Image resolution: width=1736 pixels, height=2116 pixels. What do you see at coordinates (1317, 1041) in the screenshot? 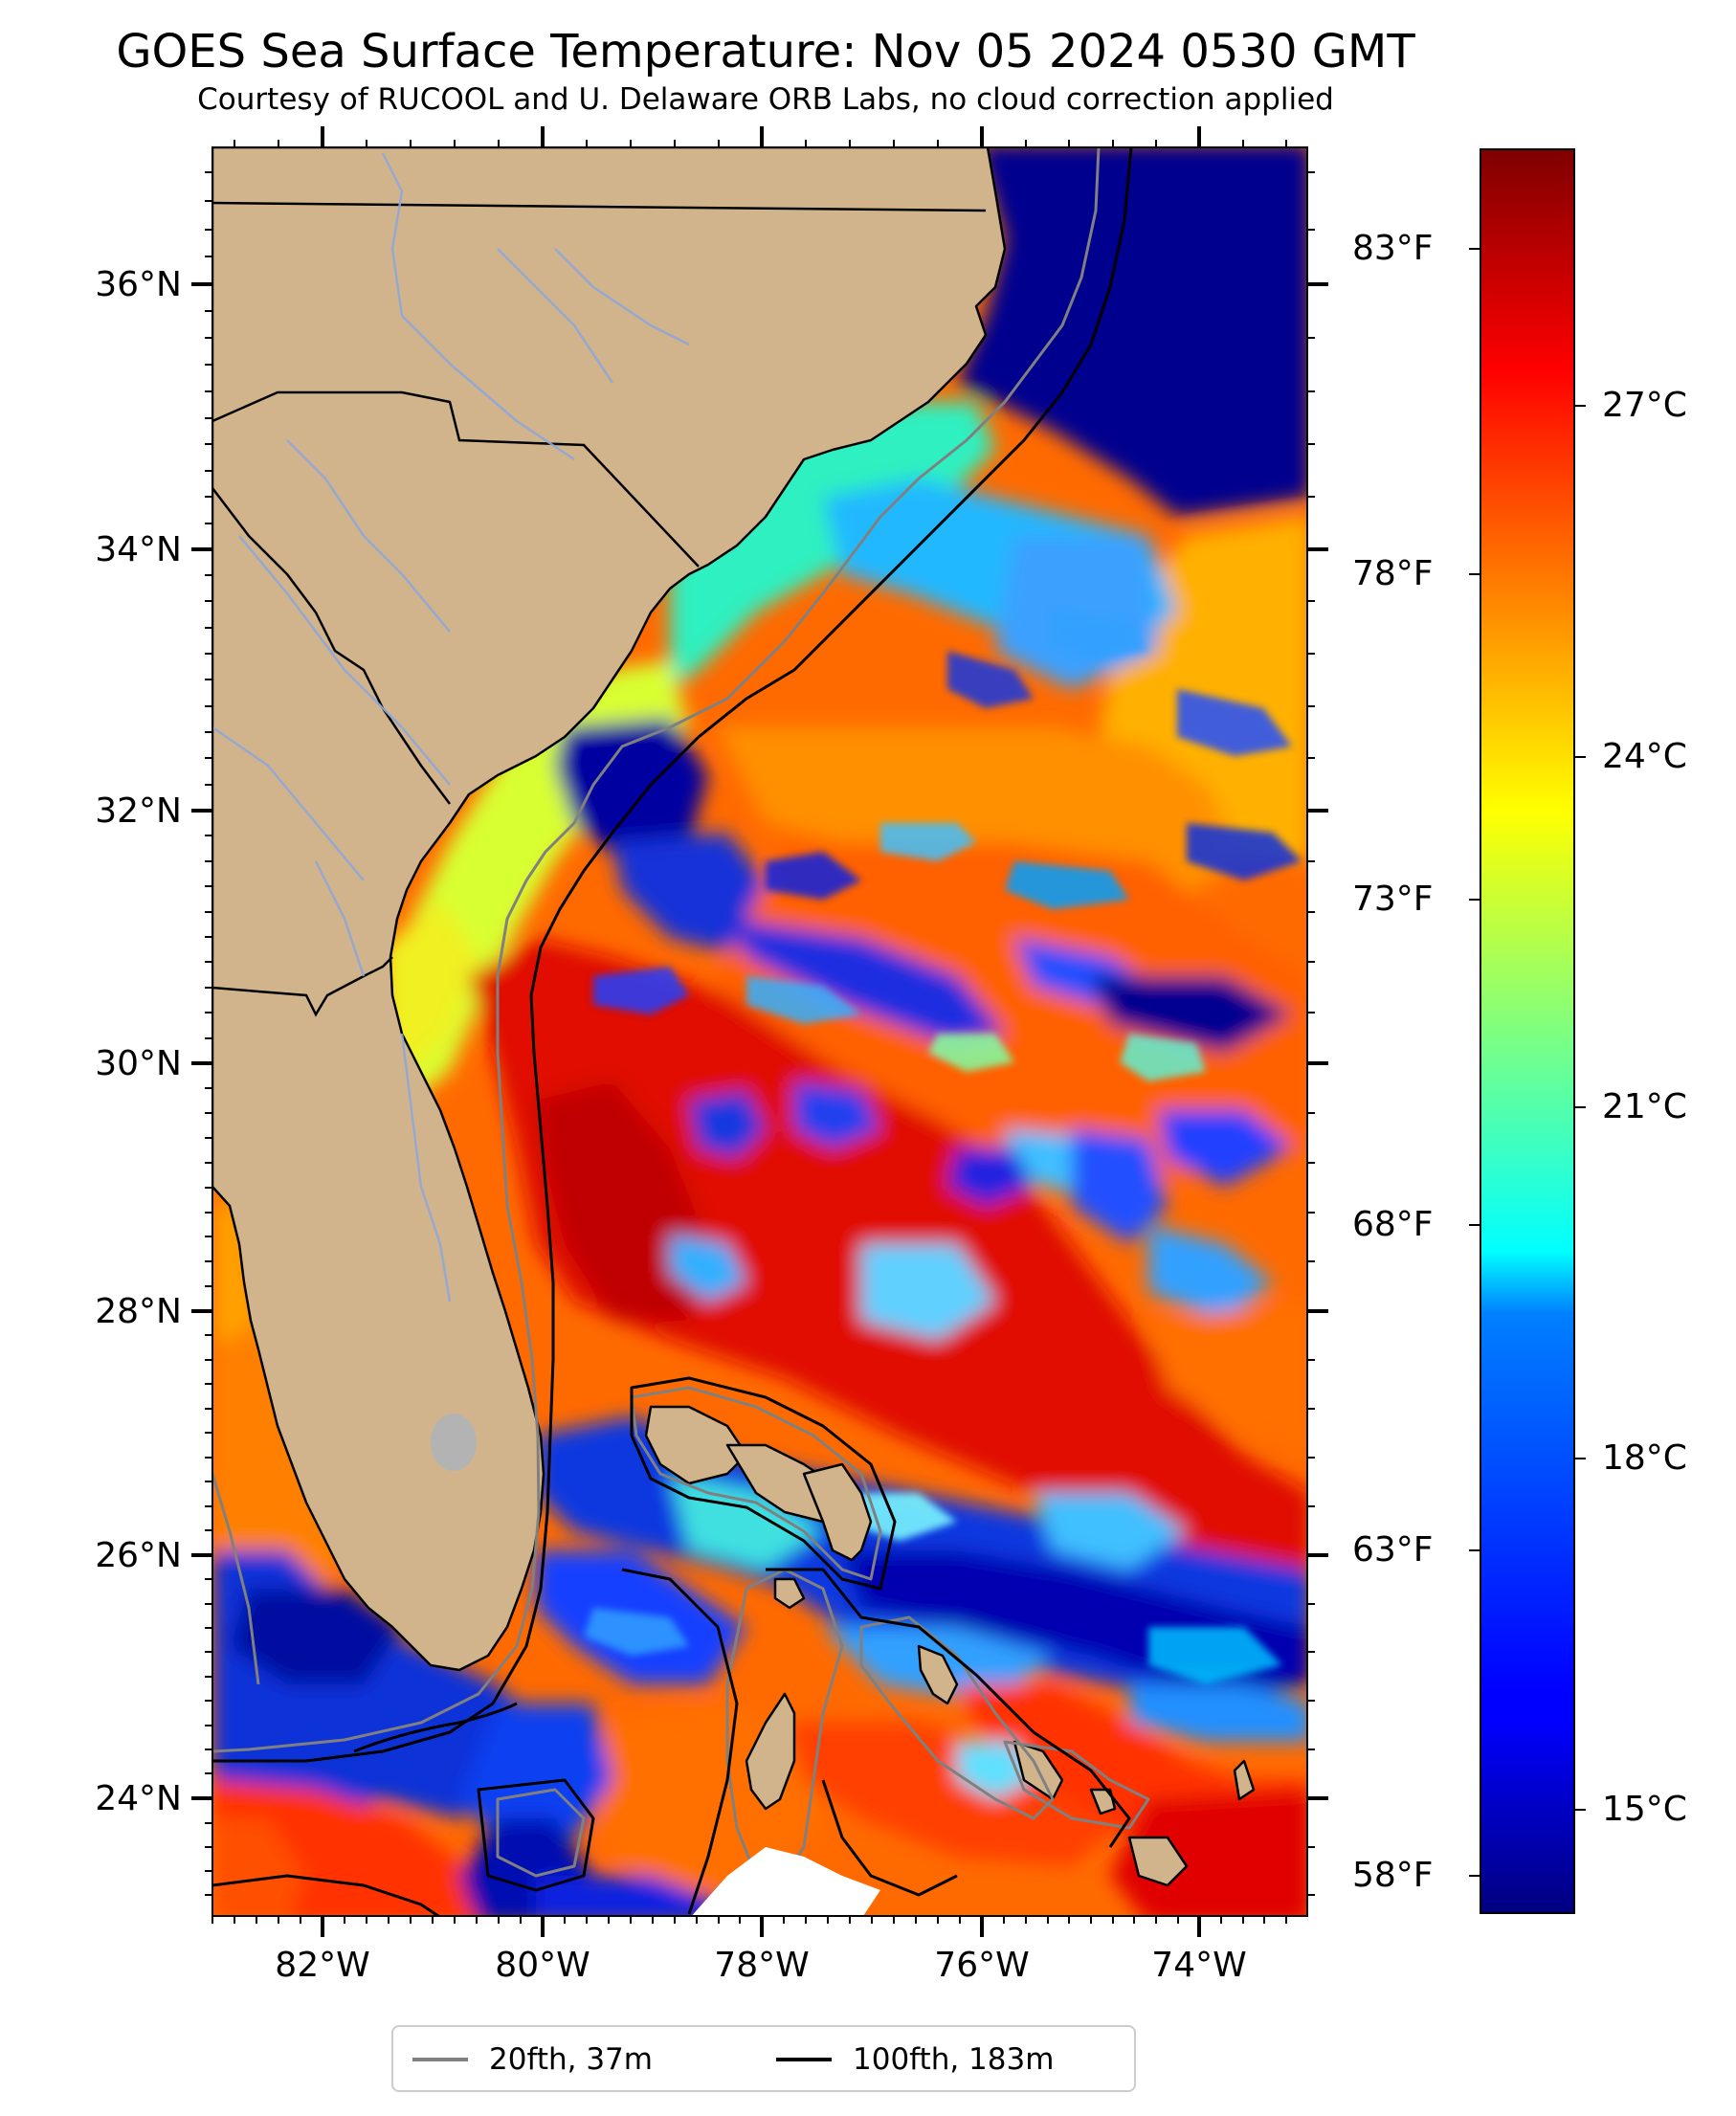
I see `lat-ticks-right` at bounding box center [1317, 1041].